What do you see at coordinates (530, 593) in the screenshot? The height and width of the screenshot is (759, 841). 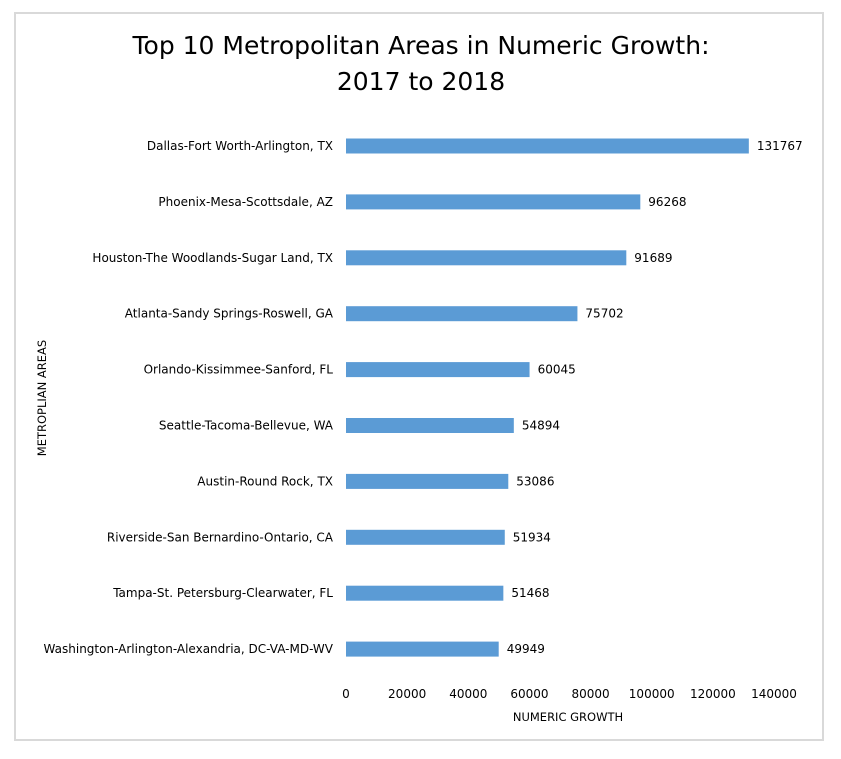 I see `data-label: 51468` at bounding box center [530, 593].